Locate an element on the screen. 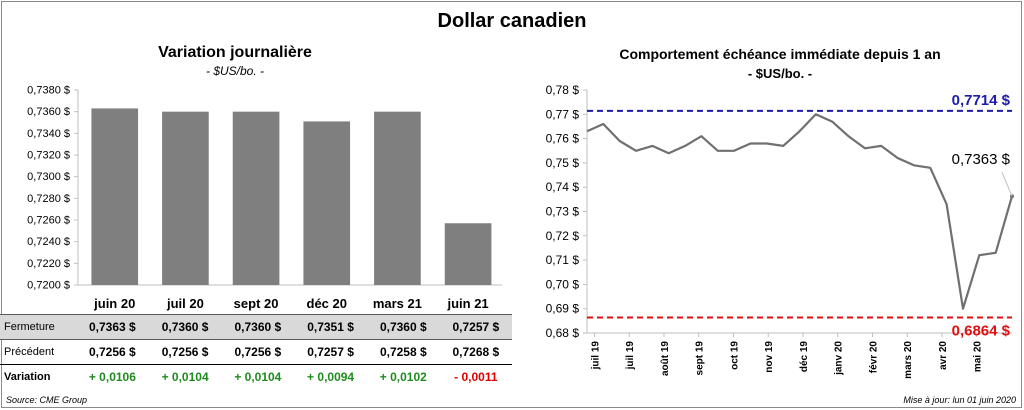 Image resolution: width=1024 pixels, height=410 pixels. bar-y-tick-label: 0,7320 $ is located at coordinates (48, 156).